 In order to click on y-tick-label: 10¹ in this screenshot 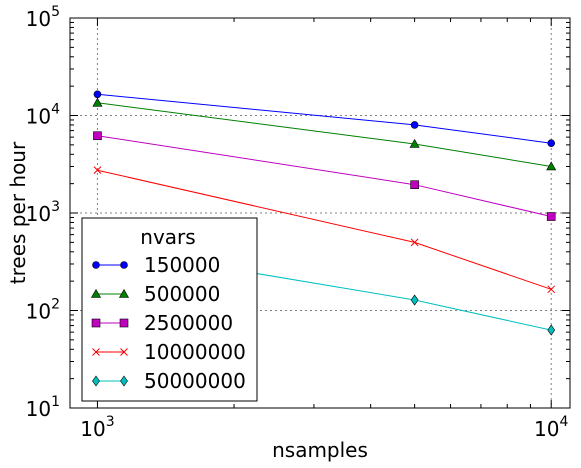, I will do `click(43, 407)`.